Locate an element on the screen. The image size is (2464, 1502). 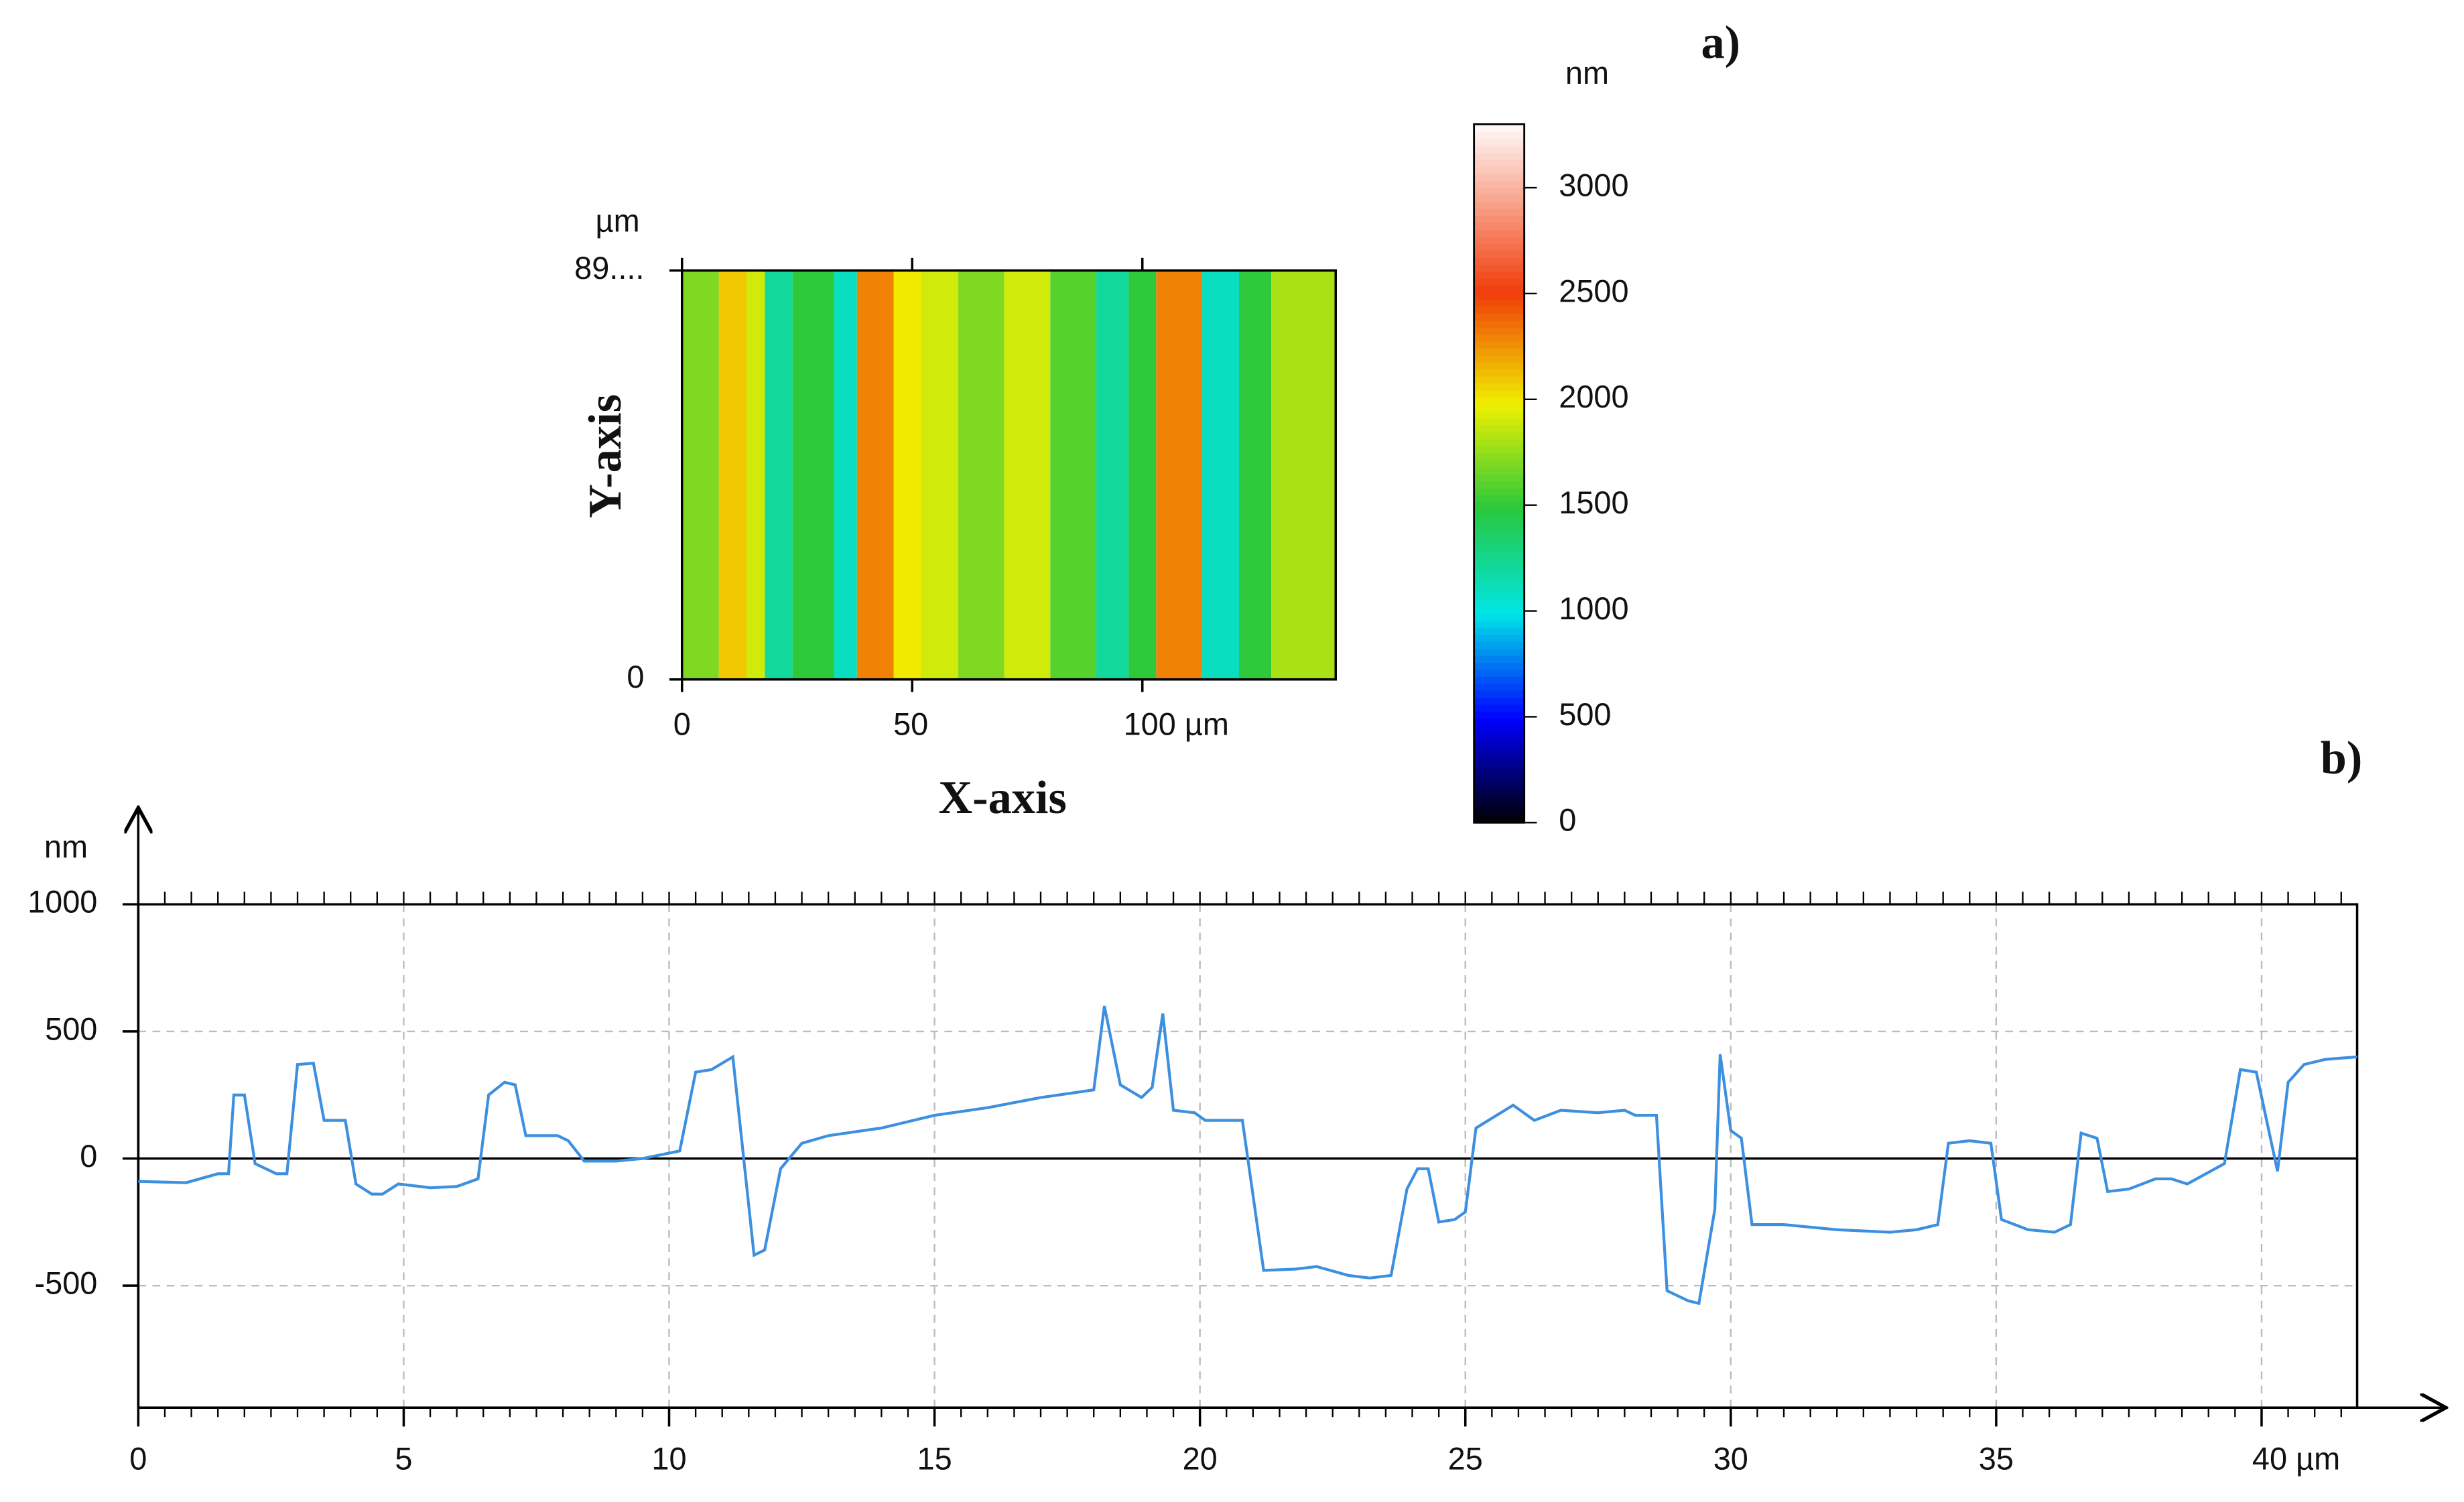
y-unit: nm is located at coordinates (66, 847).